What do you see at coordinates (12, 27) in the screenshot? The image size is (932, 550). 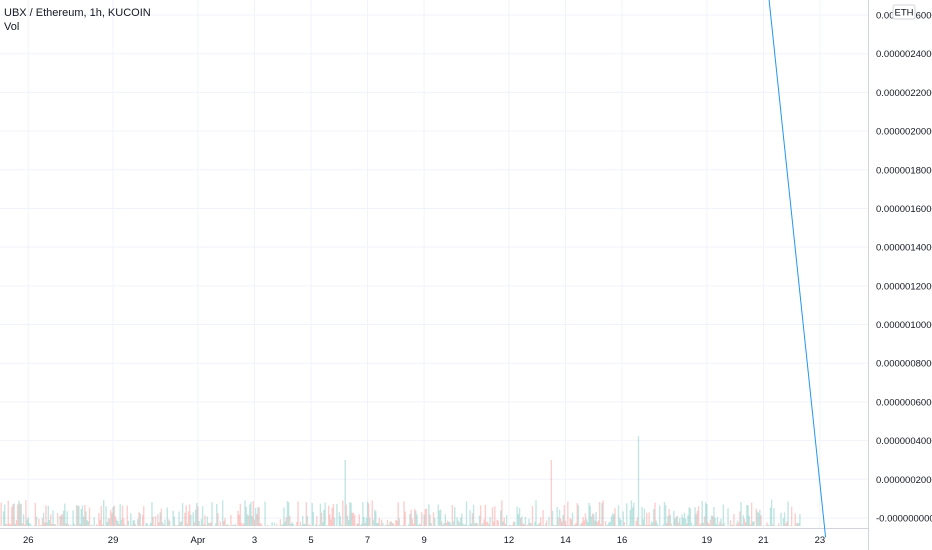 I see `volume-indicator-label: Vol` at bounding box center [12, 27].